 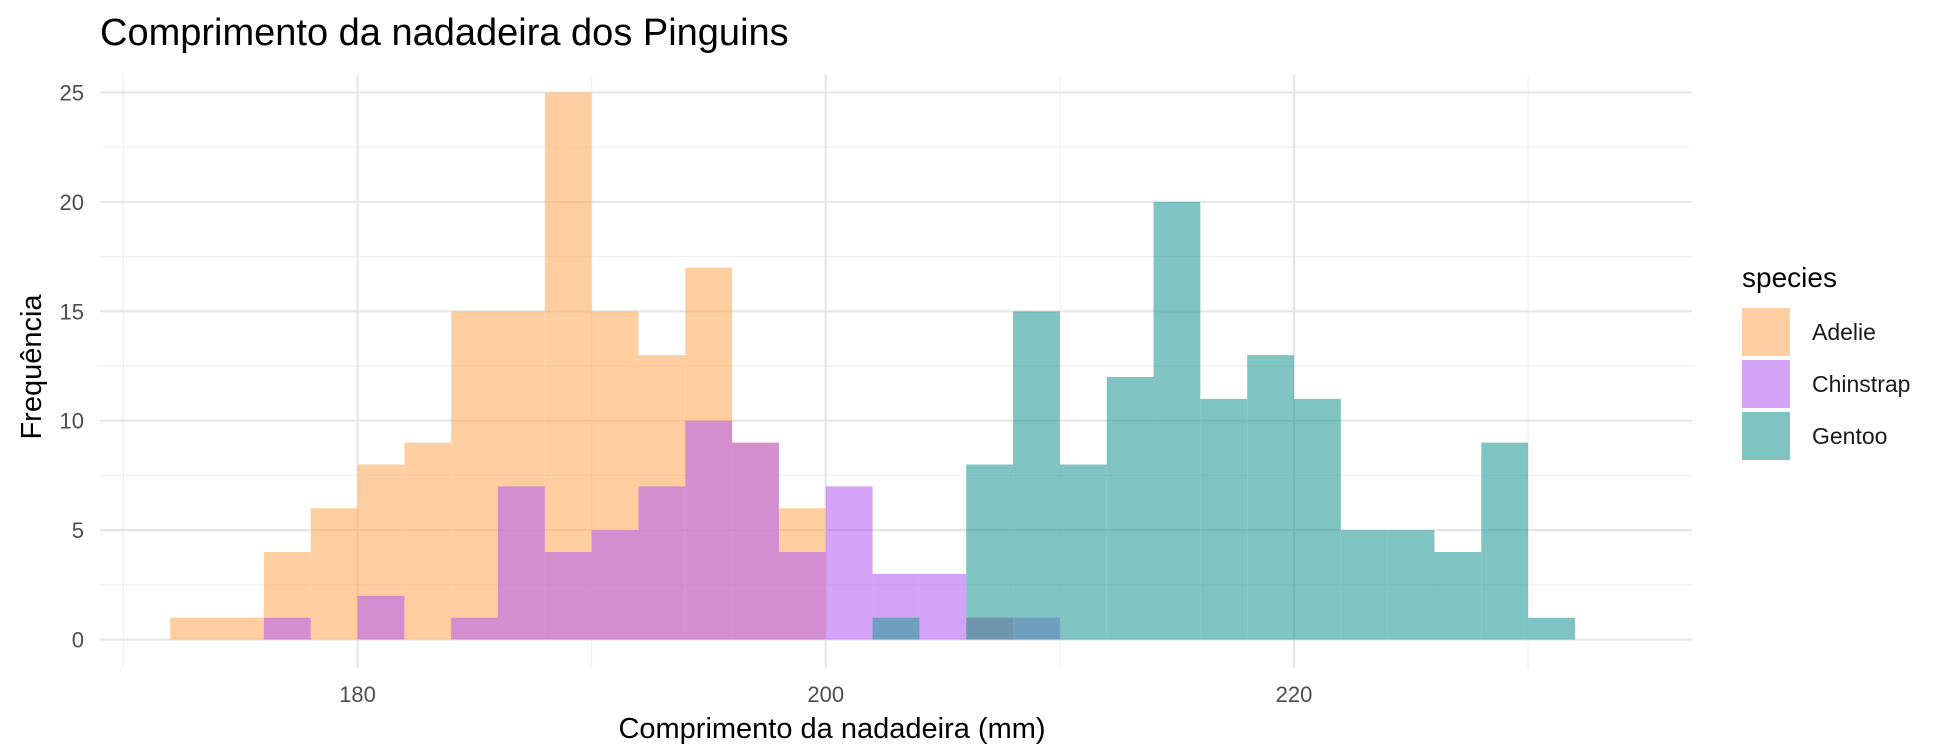 I want to click on y-axis-ticks: 0 5 10 15 20 25, so click(x=72, y=367).